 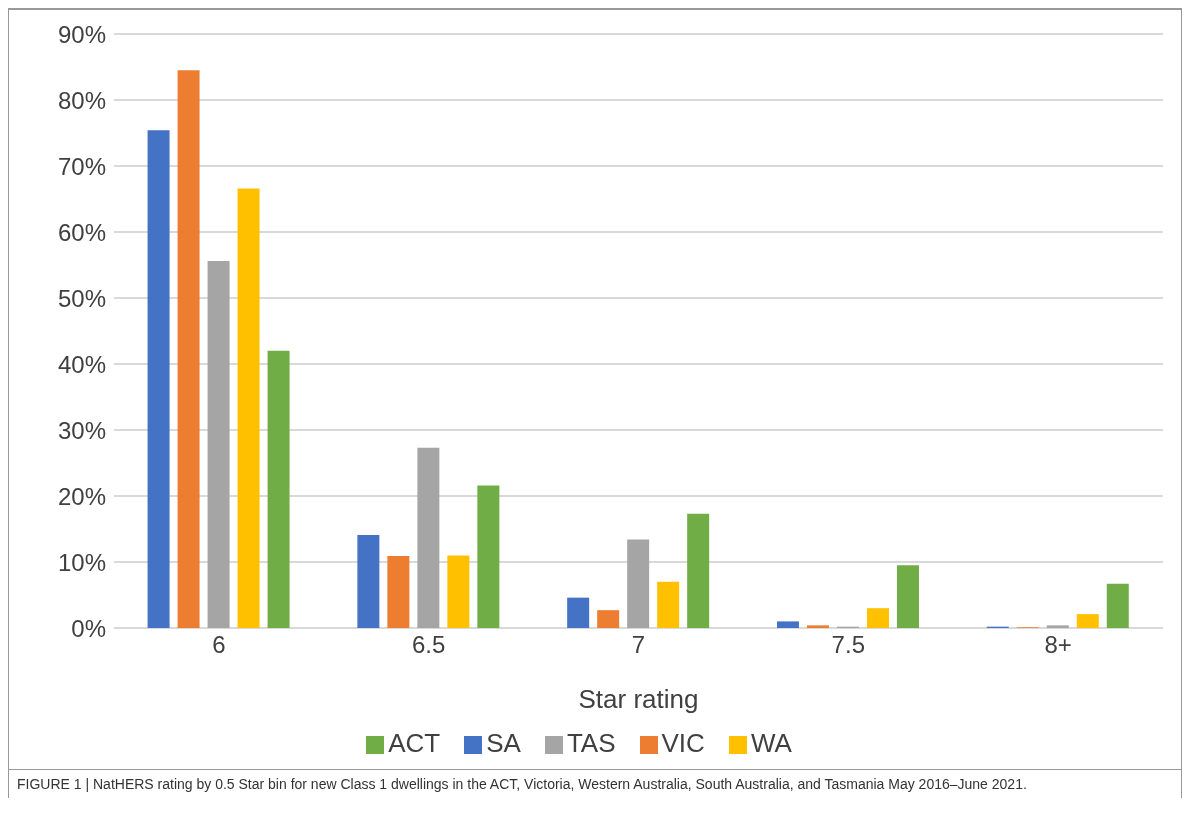 I want to click on legend-label: TAS, so click(x=591, y=743).